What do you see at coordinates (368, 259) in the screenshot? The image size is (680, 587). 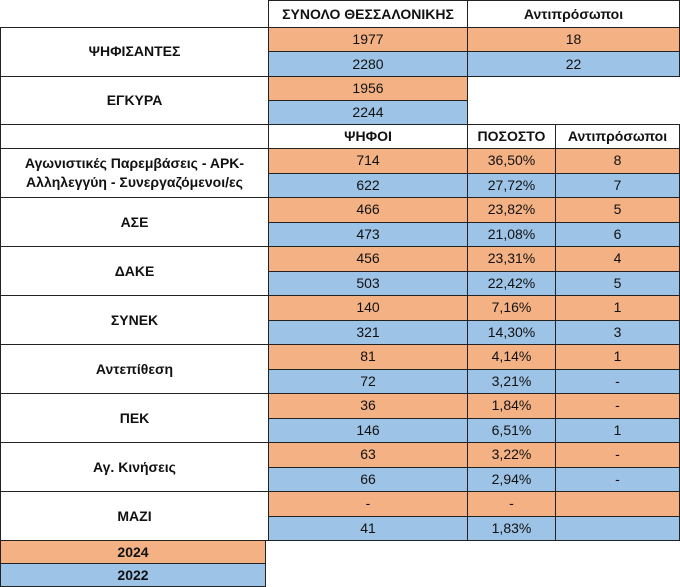 I see `party-value: 456` at bounding box center [368, 259].